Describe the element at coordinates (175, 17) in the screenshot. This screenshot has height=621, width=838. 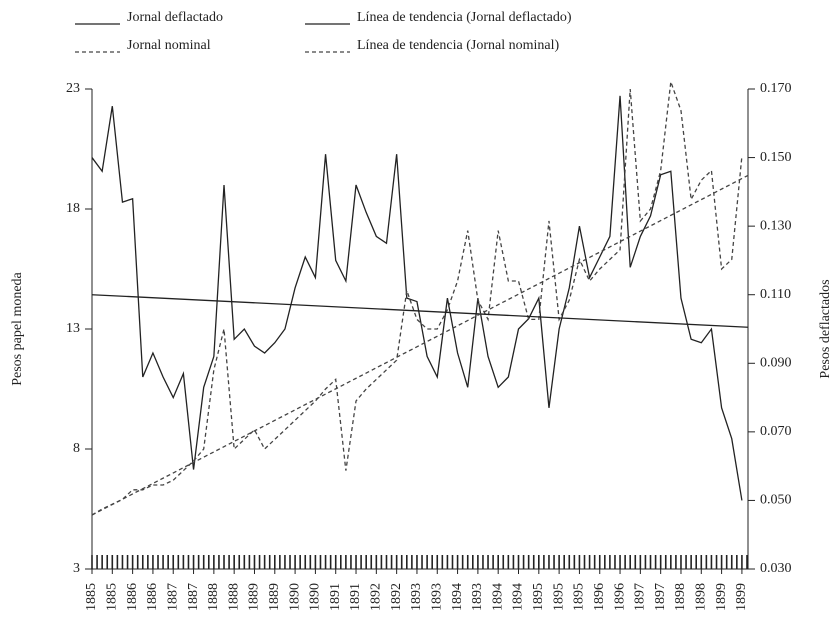
I see `legend-label: Jornal deflactado` at that location.